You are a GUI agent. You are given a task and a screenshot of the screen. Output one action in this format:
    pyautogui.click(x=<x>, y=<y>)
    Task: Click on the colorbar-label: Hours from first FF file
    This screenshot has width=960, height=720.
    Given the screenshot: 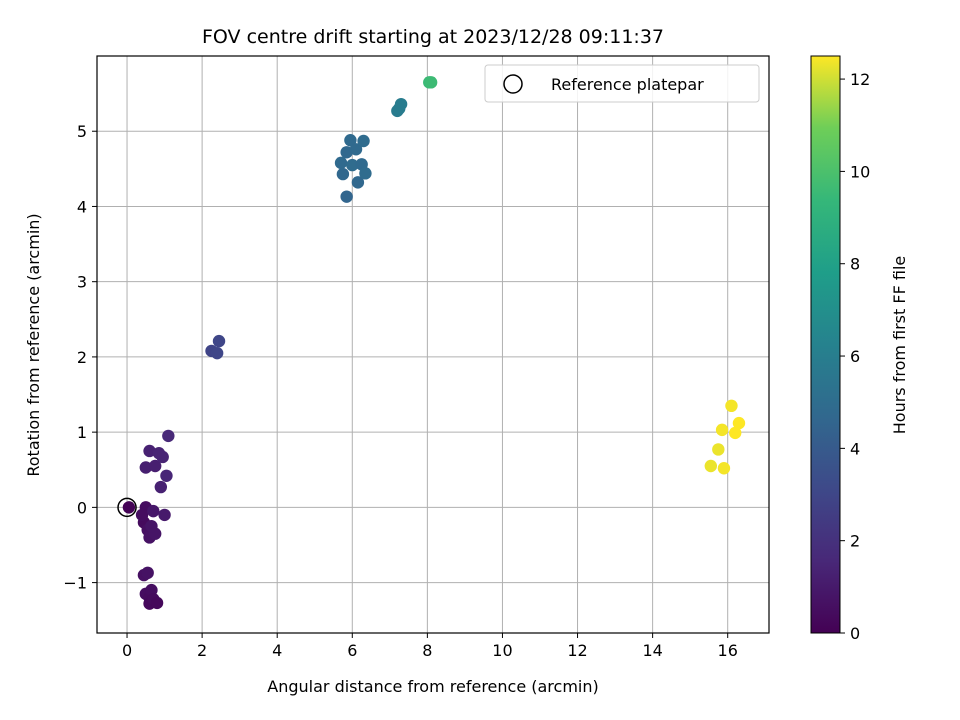 What is the action you would take?
    pyautogui.click(x=899, y=345)
    